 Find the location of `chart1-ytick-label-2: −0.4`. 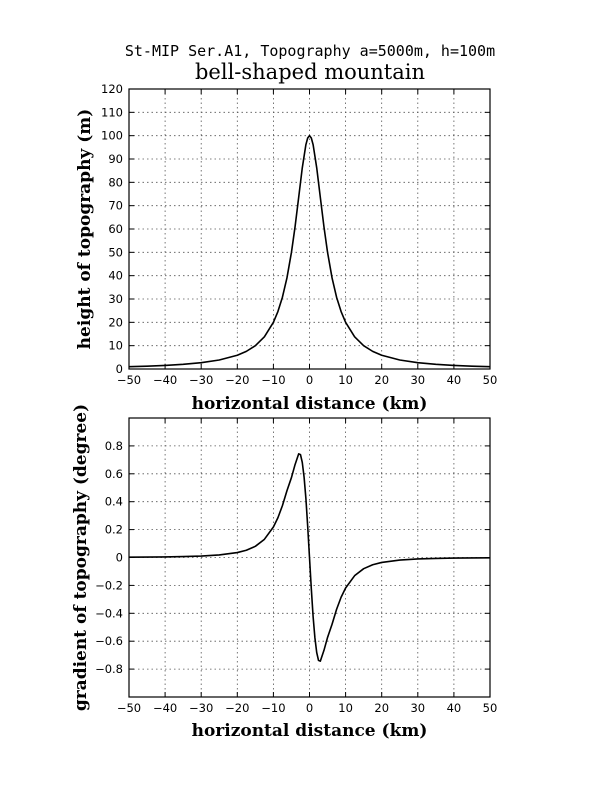

chart1-ytick-label-2: −0.4 is located at coordinates (109, 613).